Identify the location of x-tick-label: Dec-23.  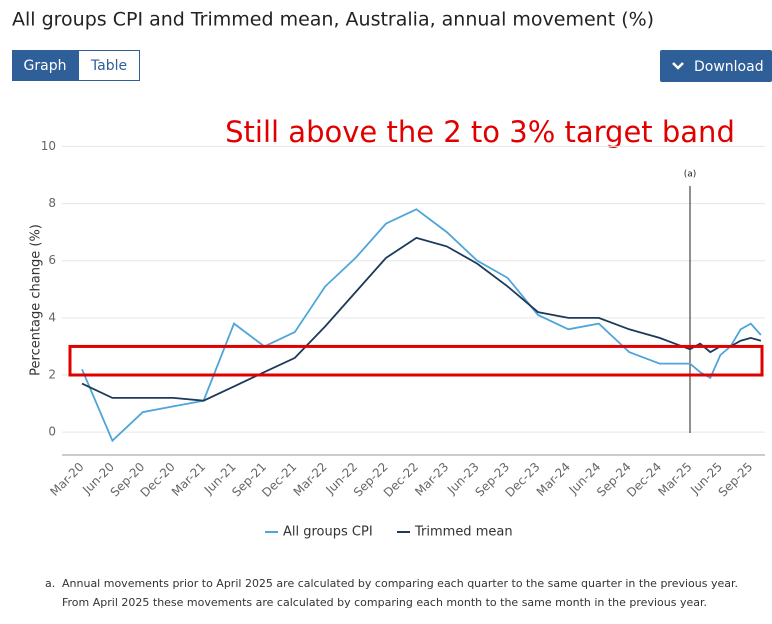
(522, 480).